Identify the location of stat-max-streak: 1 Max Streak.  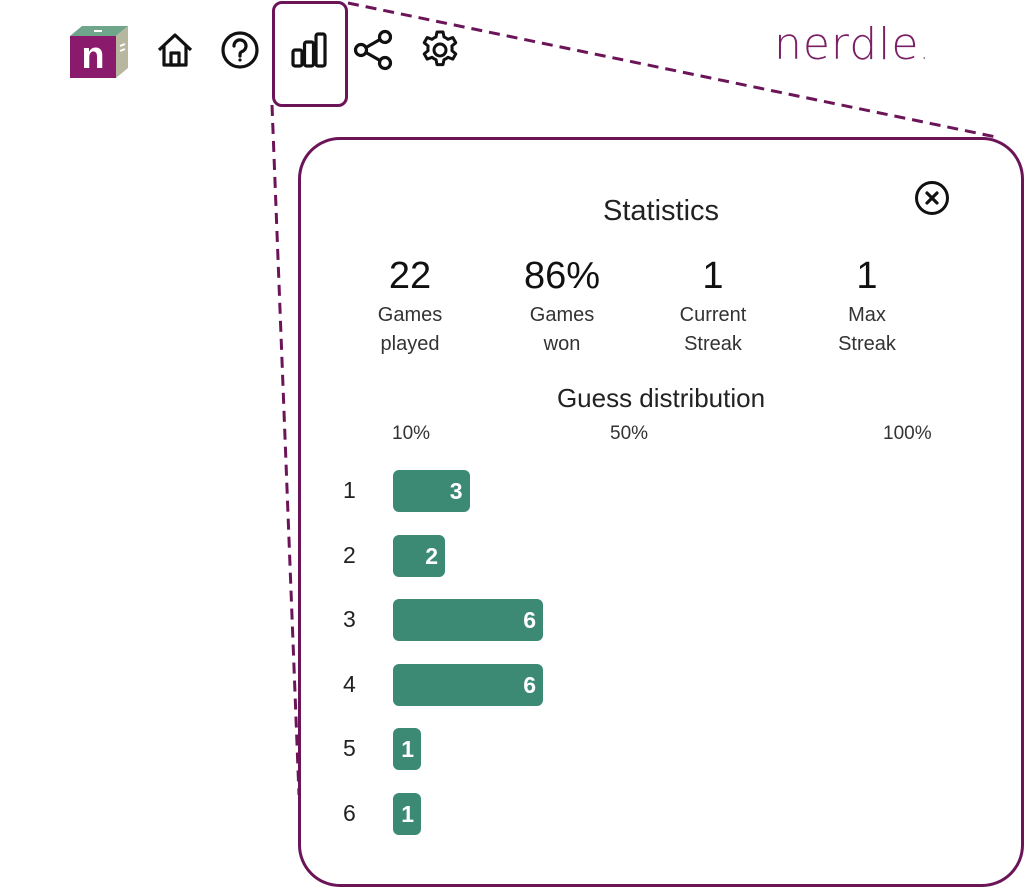
(867, 306).